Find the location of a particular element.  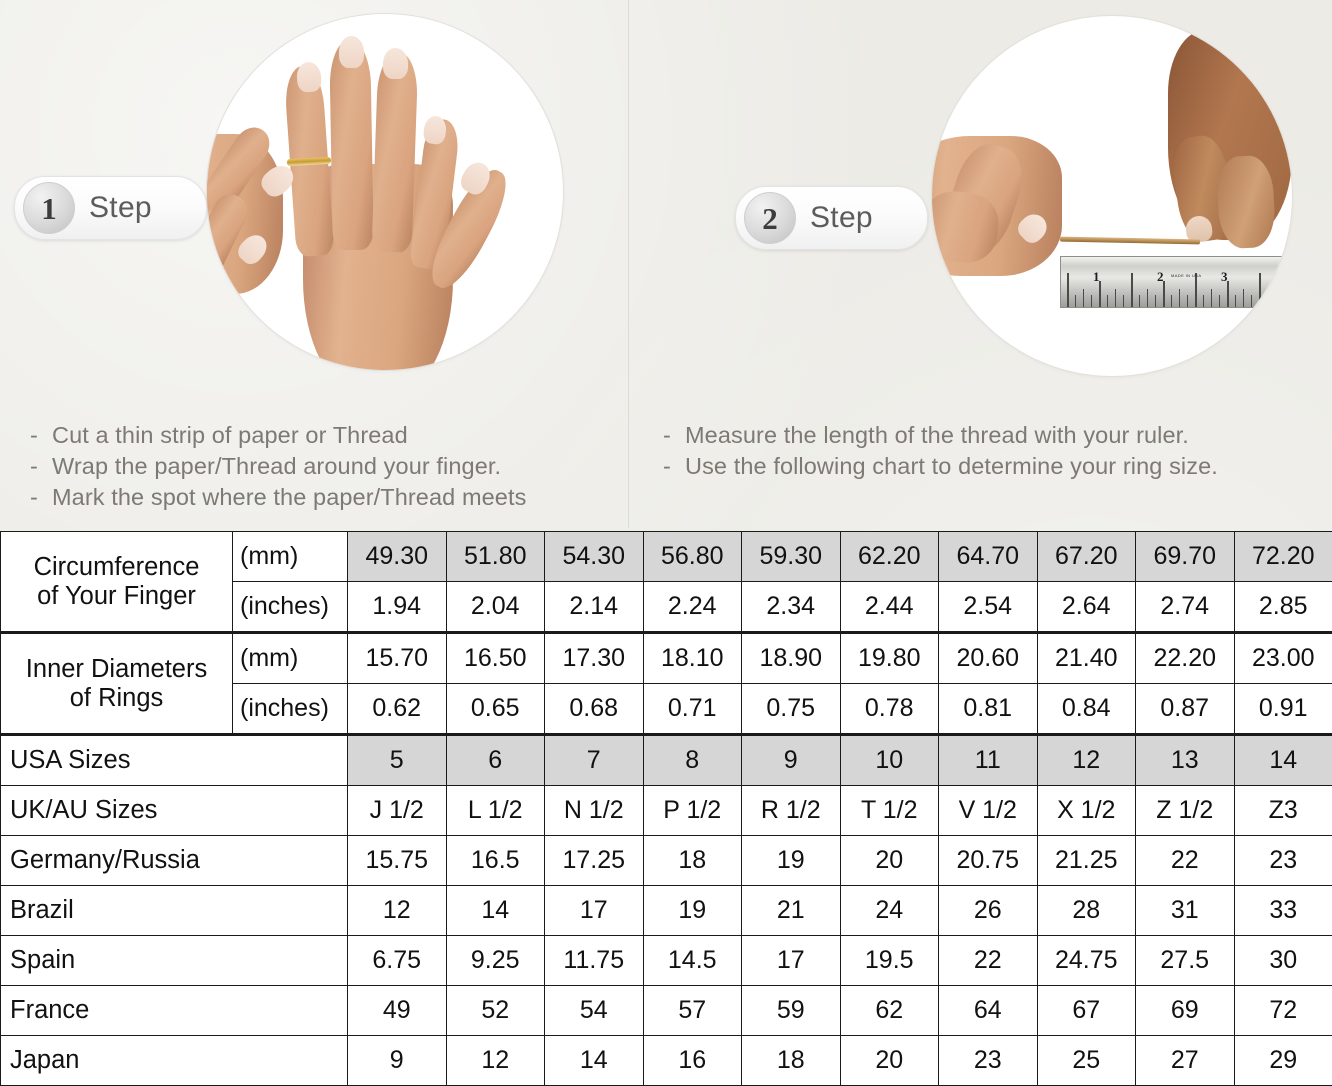

table-cell: 22.20 is located at coordinates (1185, 658).